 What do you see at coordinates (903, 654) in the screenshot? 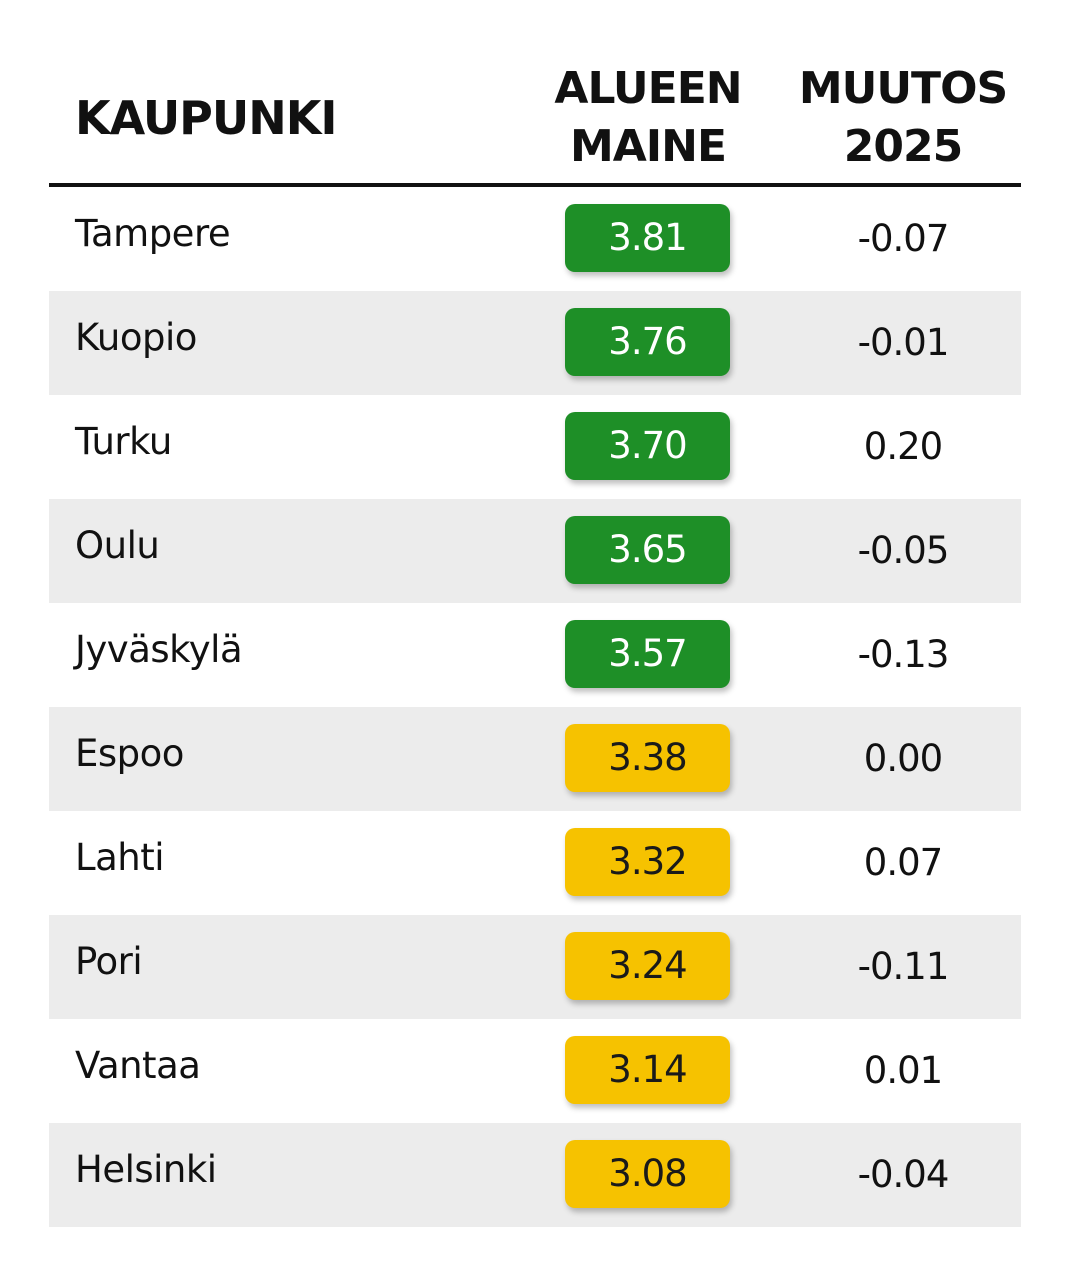
I see `change-value: -0.13` at bounding box center [903, 654].